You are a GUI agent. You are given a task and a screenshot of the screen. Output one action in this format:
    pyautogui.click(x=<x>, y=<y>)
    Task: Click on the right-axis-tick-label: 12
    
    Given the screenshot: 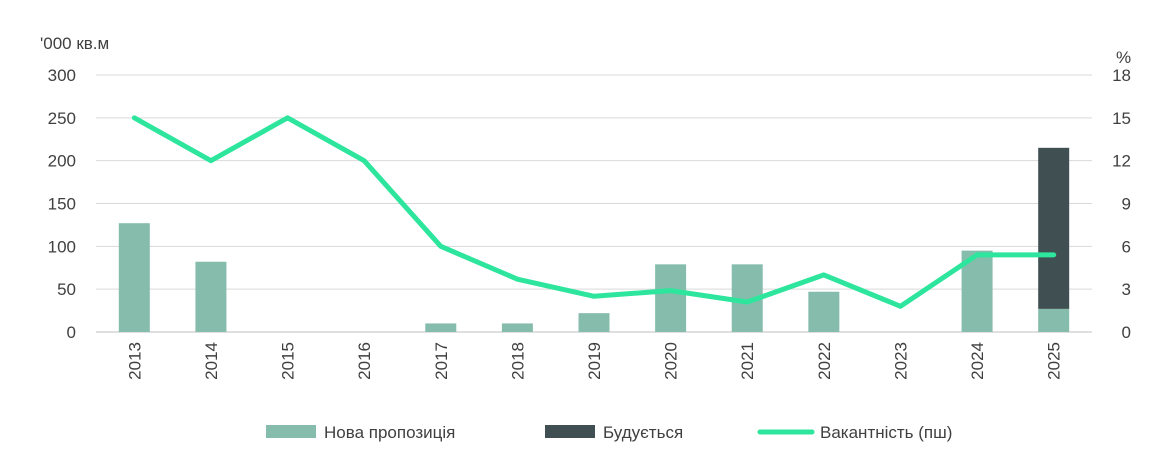 What is the action you would take?
    pyautogui.click(x=1121, y=161)
    